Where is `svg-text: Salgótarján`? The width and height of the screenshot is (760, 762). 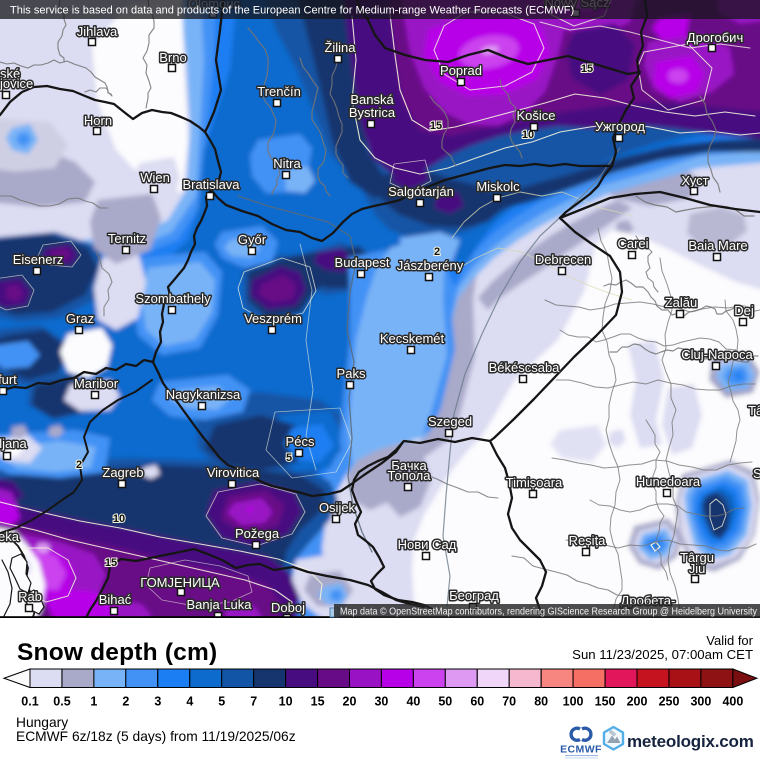 svg-text: Salgótarján is located at coordinates (421, 191).